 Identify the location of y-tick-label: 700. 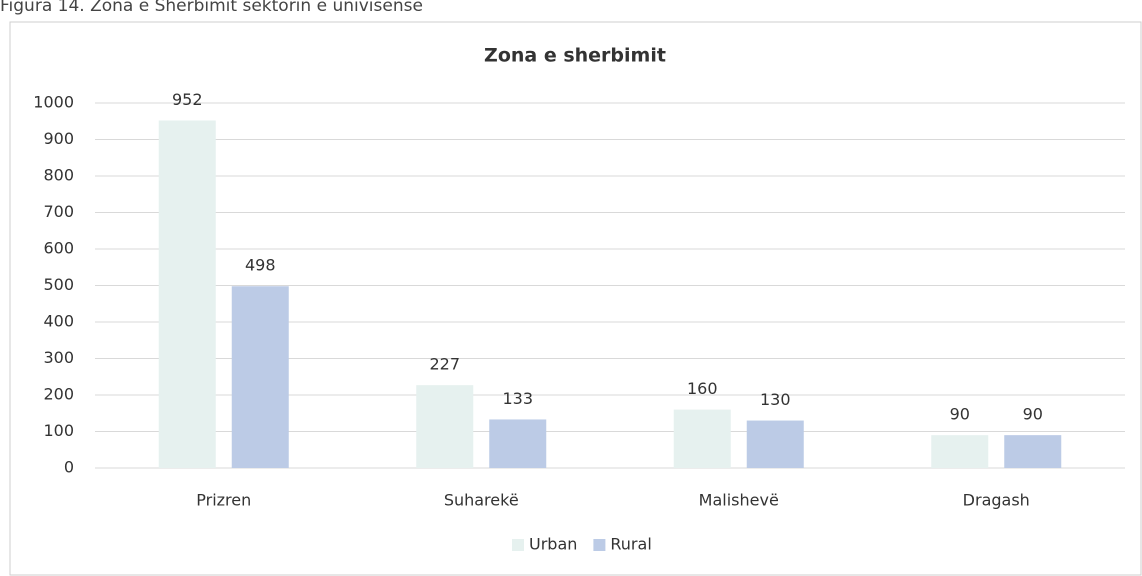
(58, 211).